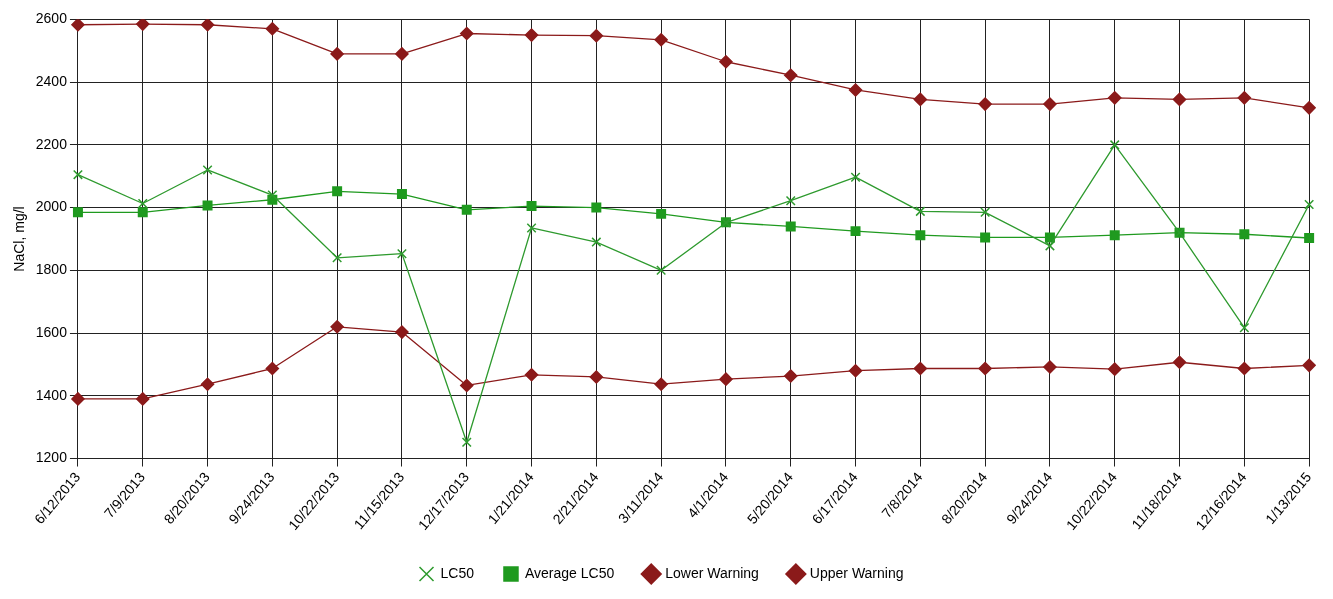  I want to click on y-tick-label: 2200, so click(51, 143).